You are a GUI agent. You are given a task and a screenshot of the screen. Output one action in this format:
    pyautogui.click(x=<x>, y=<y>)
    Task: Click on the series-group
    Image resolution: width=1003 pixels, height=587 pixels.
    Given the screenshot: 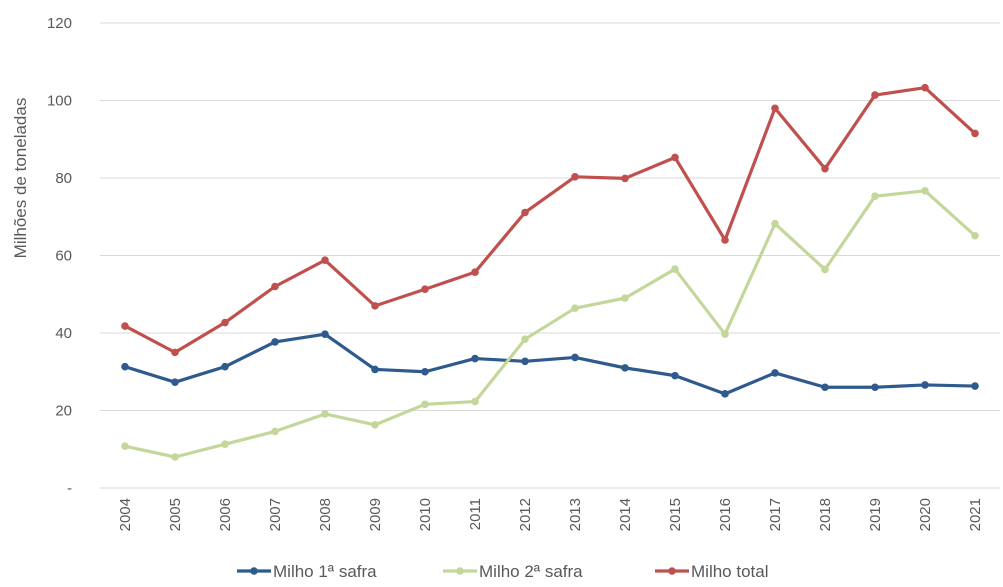 What is the action you would take?
    pyautogui.click(x=550, y=364)
    